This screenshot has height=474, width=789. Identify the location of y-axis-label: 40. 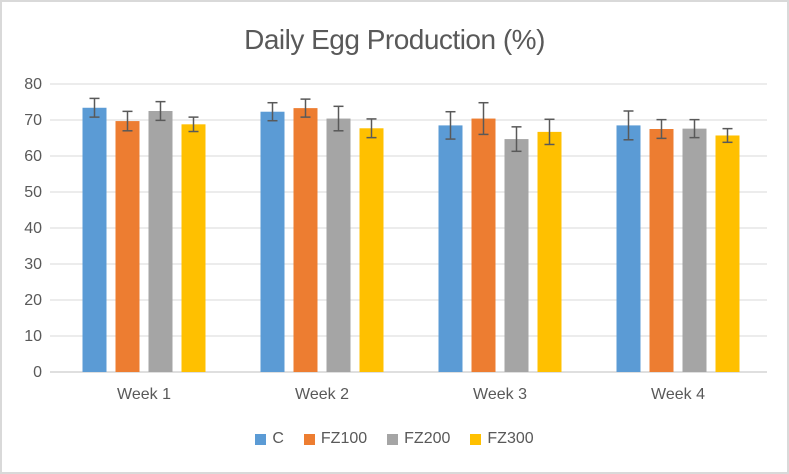
(33, 228).